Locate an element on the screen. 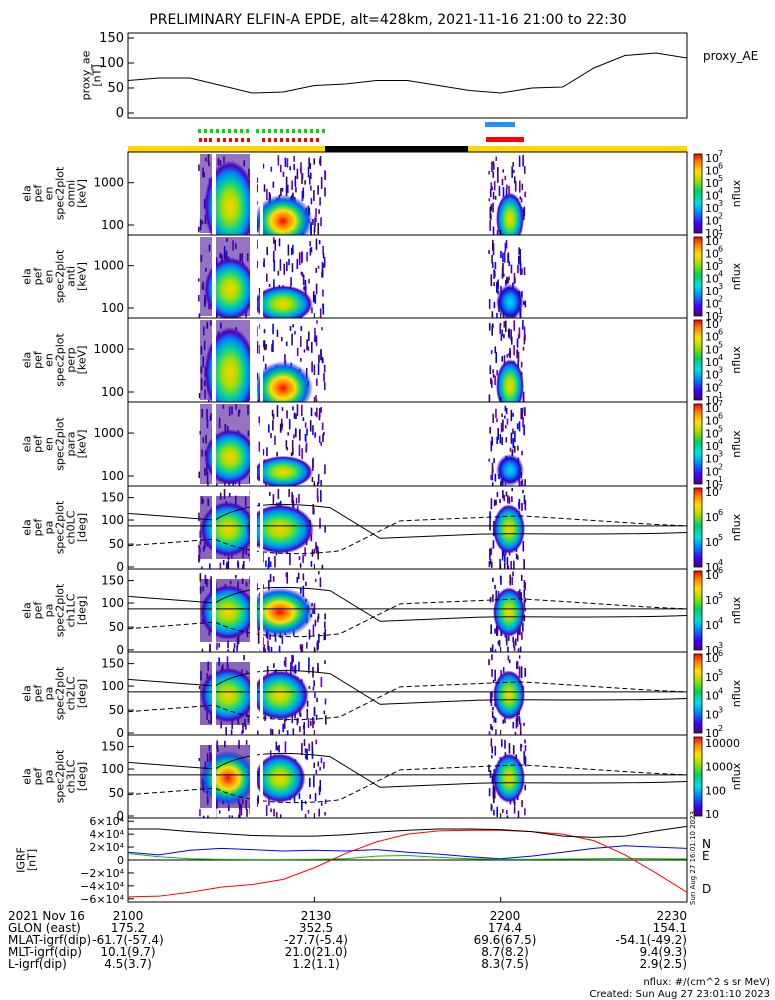  red-marker is located at coordinates (317, 140).